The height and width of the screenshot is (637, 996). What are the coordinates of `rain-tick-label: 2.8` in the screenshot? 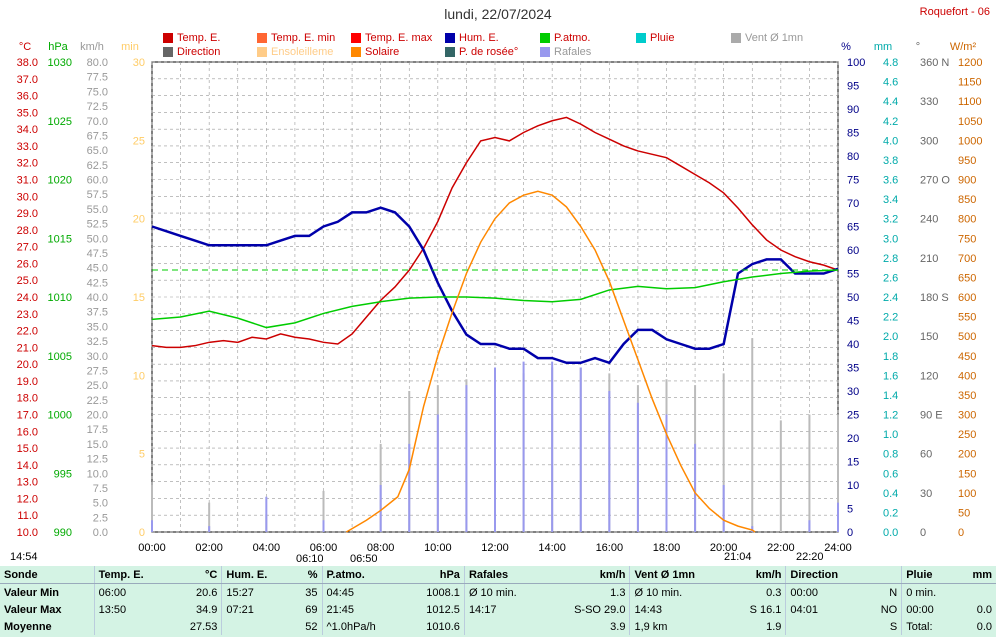 It's located at (890, 259).